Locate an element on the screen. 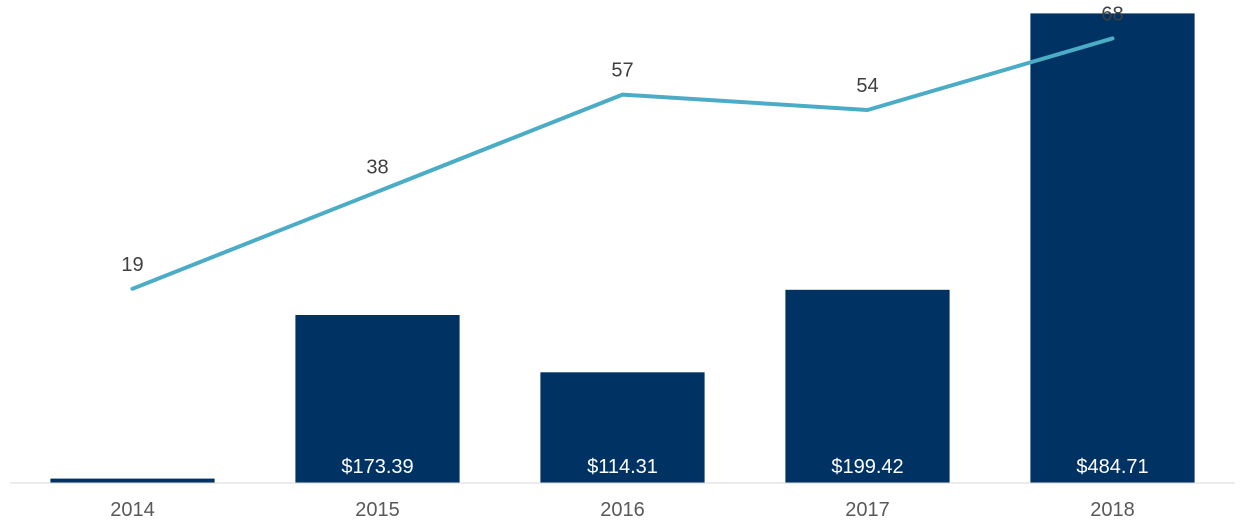 This screenshot has height=521, width=1245. bar-label-2015: $173.39 is located at coordinates (377, 467).